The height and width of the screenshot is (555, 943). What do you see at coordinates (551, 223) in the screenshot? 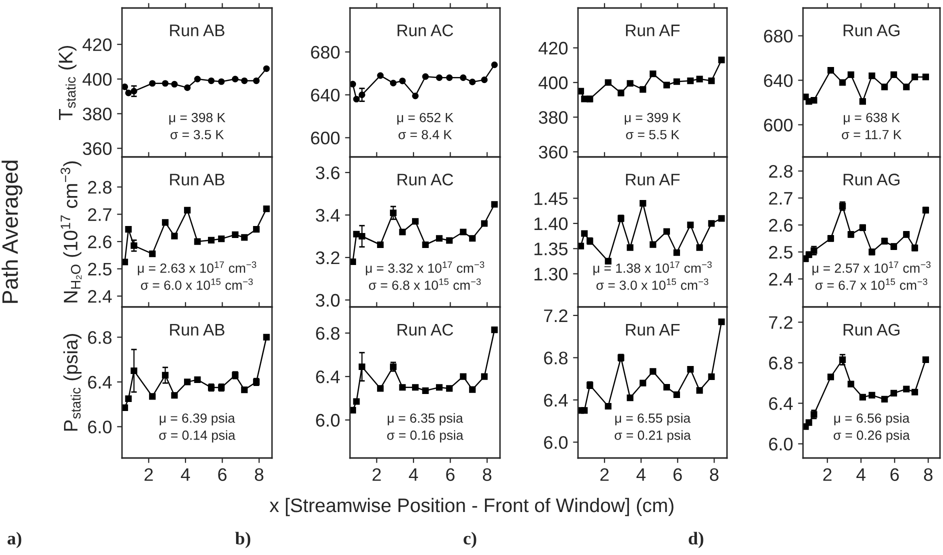
I see `y-tick-label: 1.40` at bounding box center [551, 223].